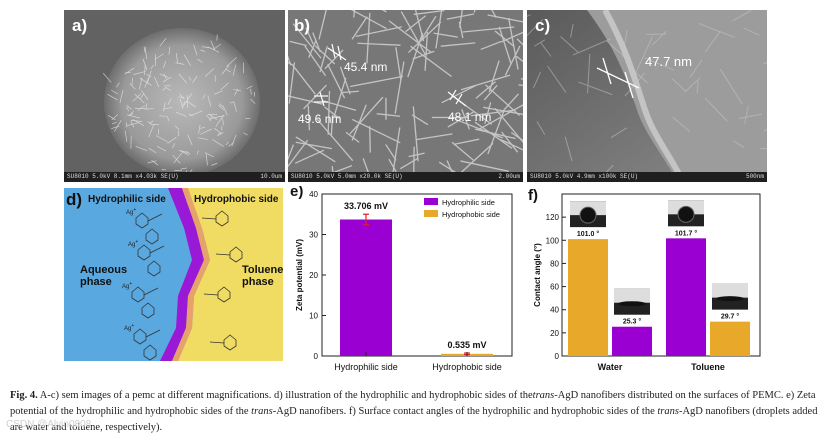 Image resolution: width=832 pixels, height=436 pixels. Describe the element at coordinates (588, 234) in the screenshot. I see `data-label: 101.0 °` at that location.